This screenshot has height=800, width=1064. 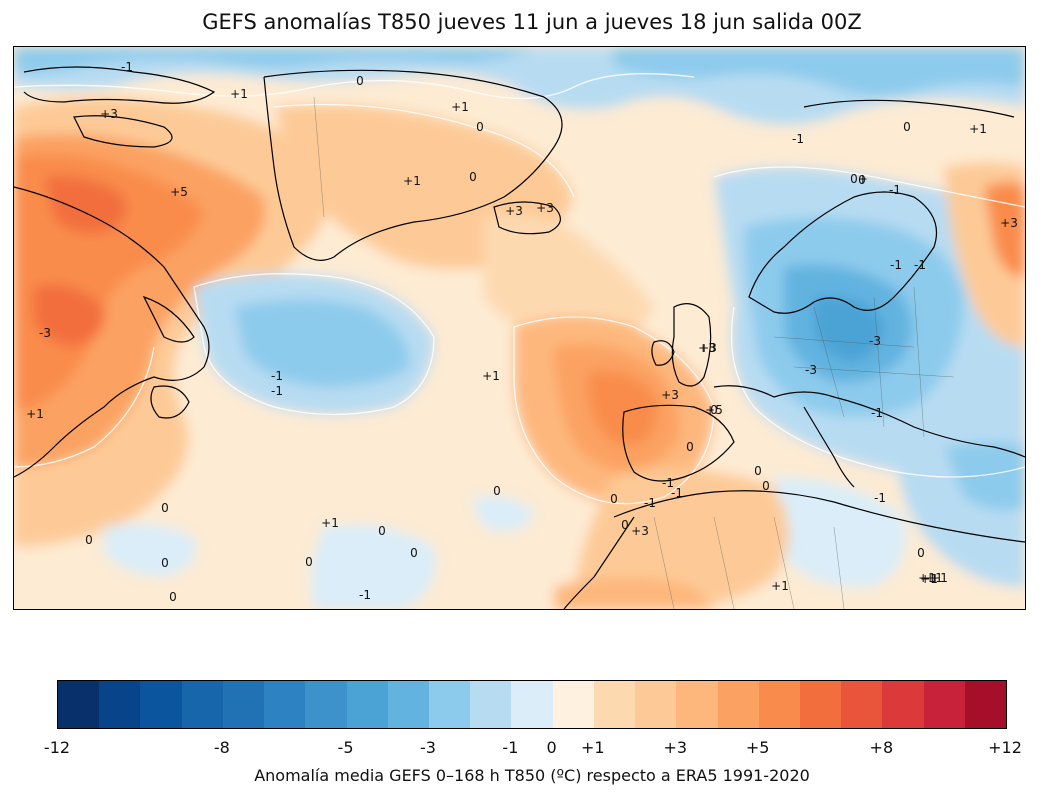 I want to click on colorbar-tick-label: -3, so click(x=427, y=747).